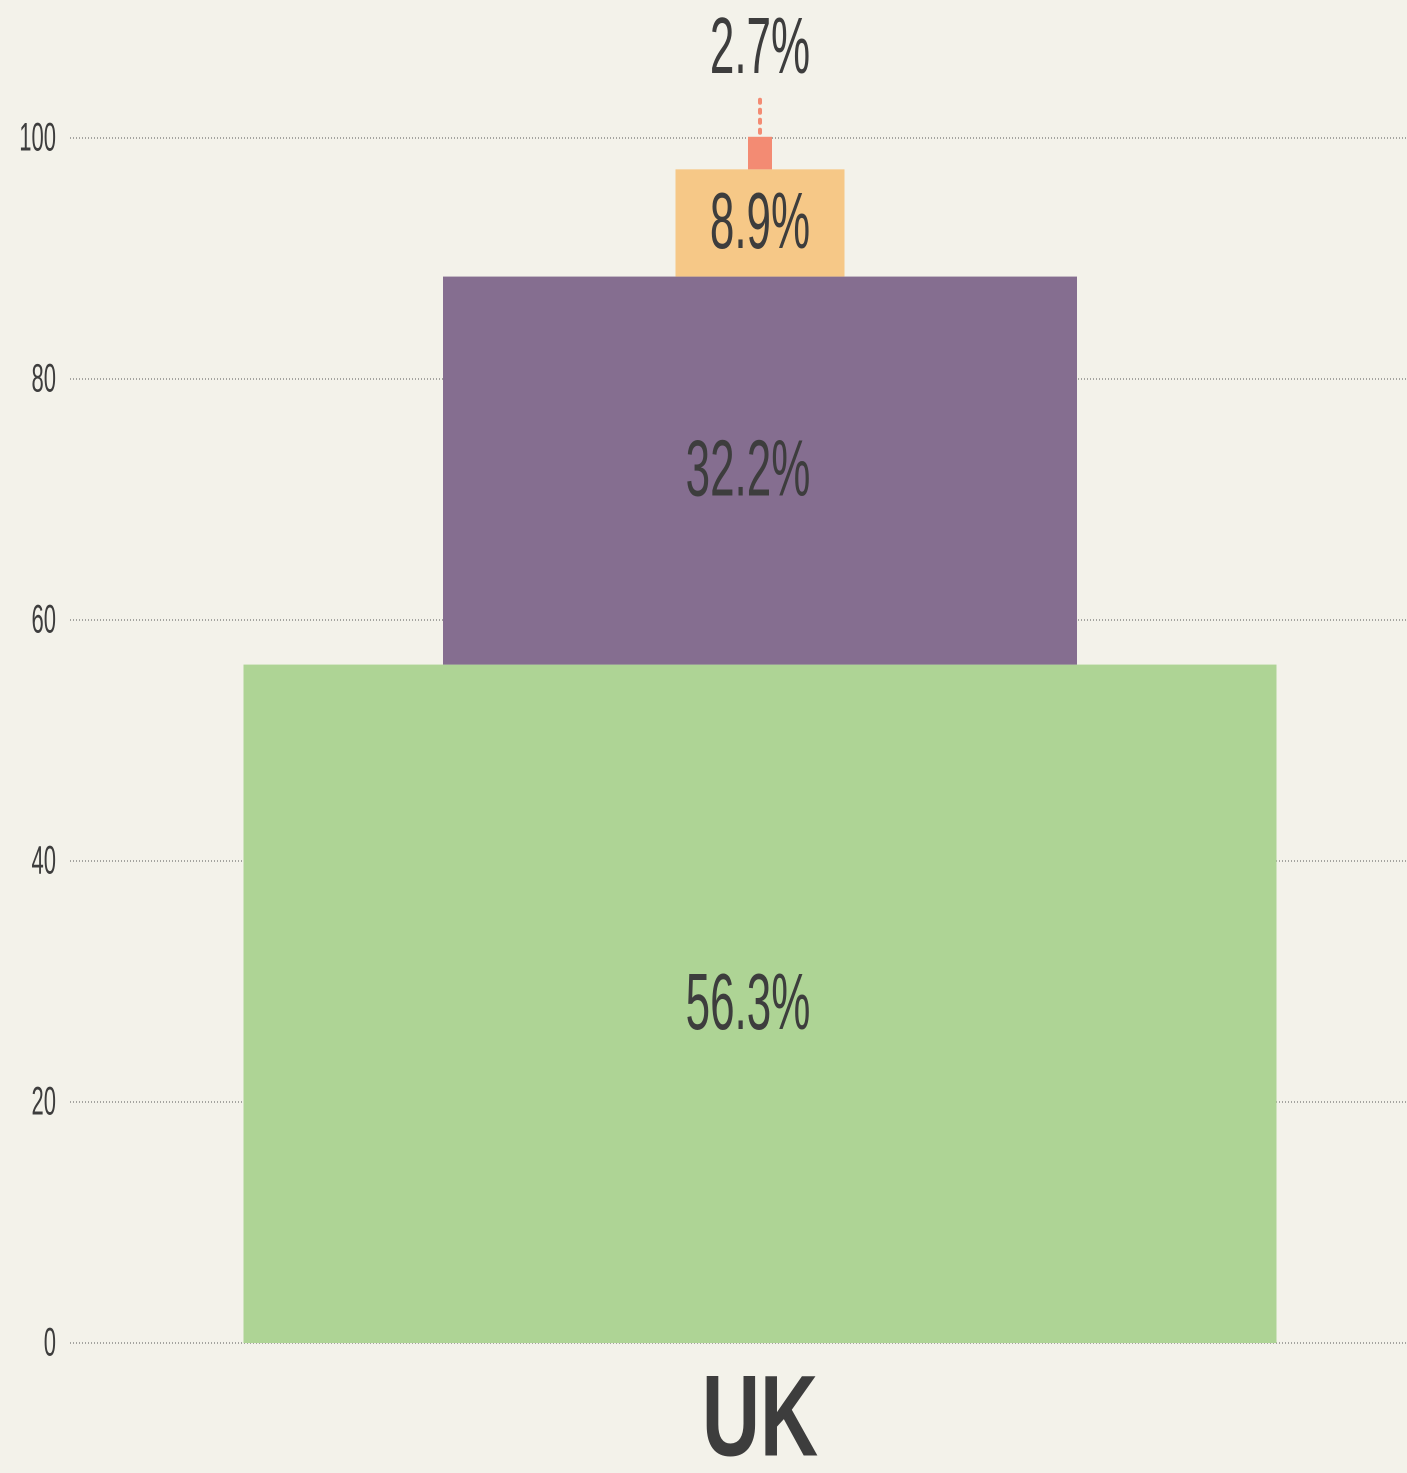  I want to click on y-tick-label-group: 80, so click(44, 378).